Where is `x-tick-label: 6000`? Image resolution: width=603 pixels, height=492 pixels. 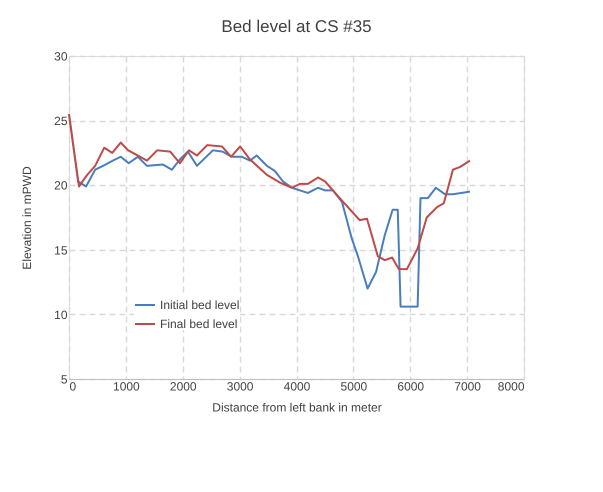 x-tick-label: 6000 is located at coordinates (410, 387).